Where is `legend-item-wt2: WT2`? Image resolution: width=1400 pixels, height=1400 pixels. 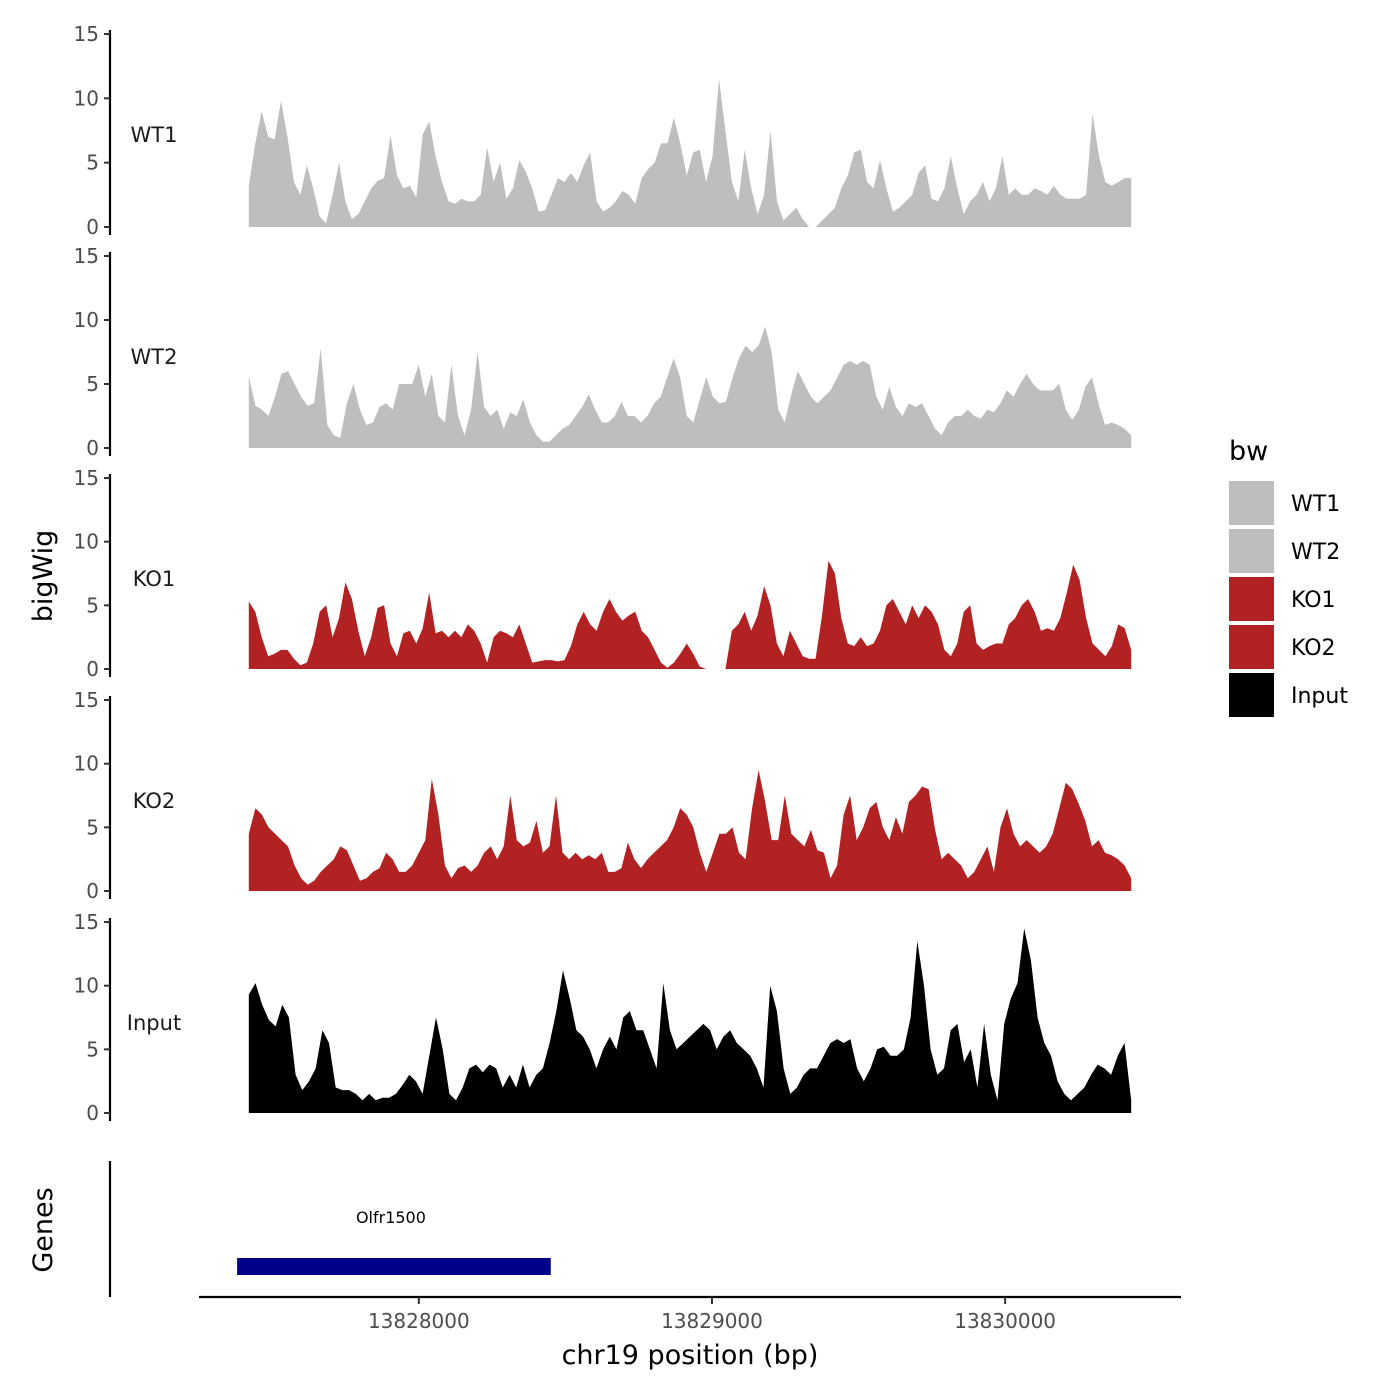
legend-item-wt2: WT2 is located at coordinates (1284, 551).